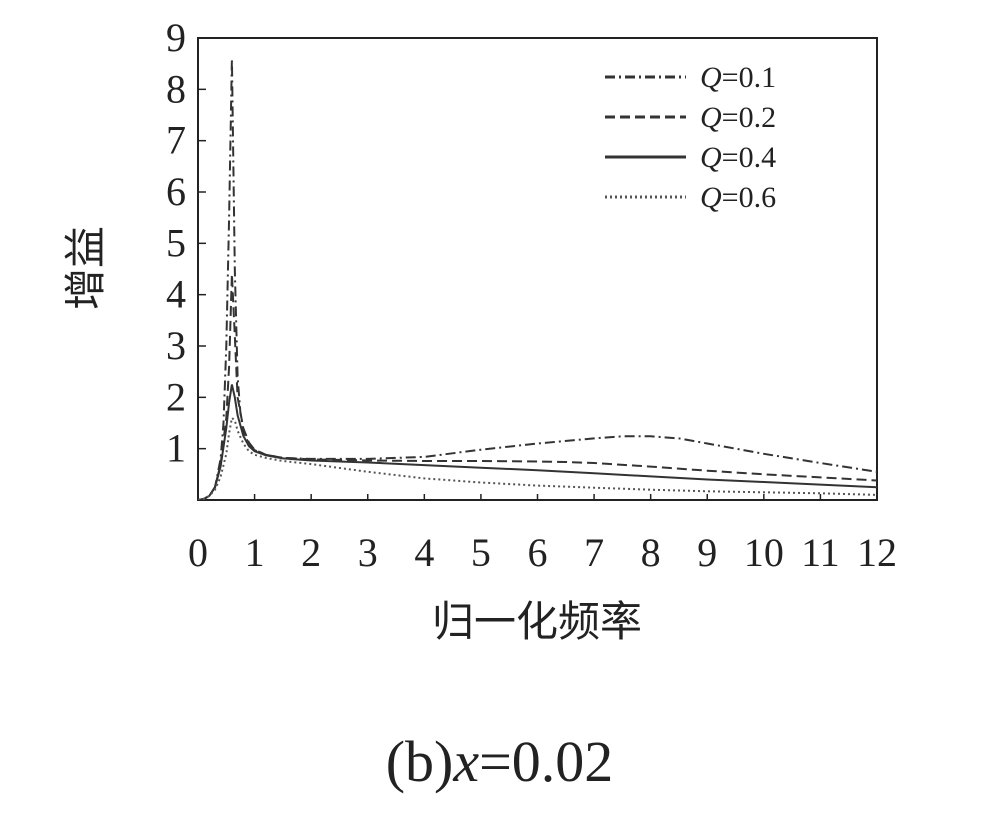  I want to click on x-tick-label: 1, so click(255, 552).